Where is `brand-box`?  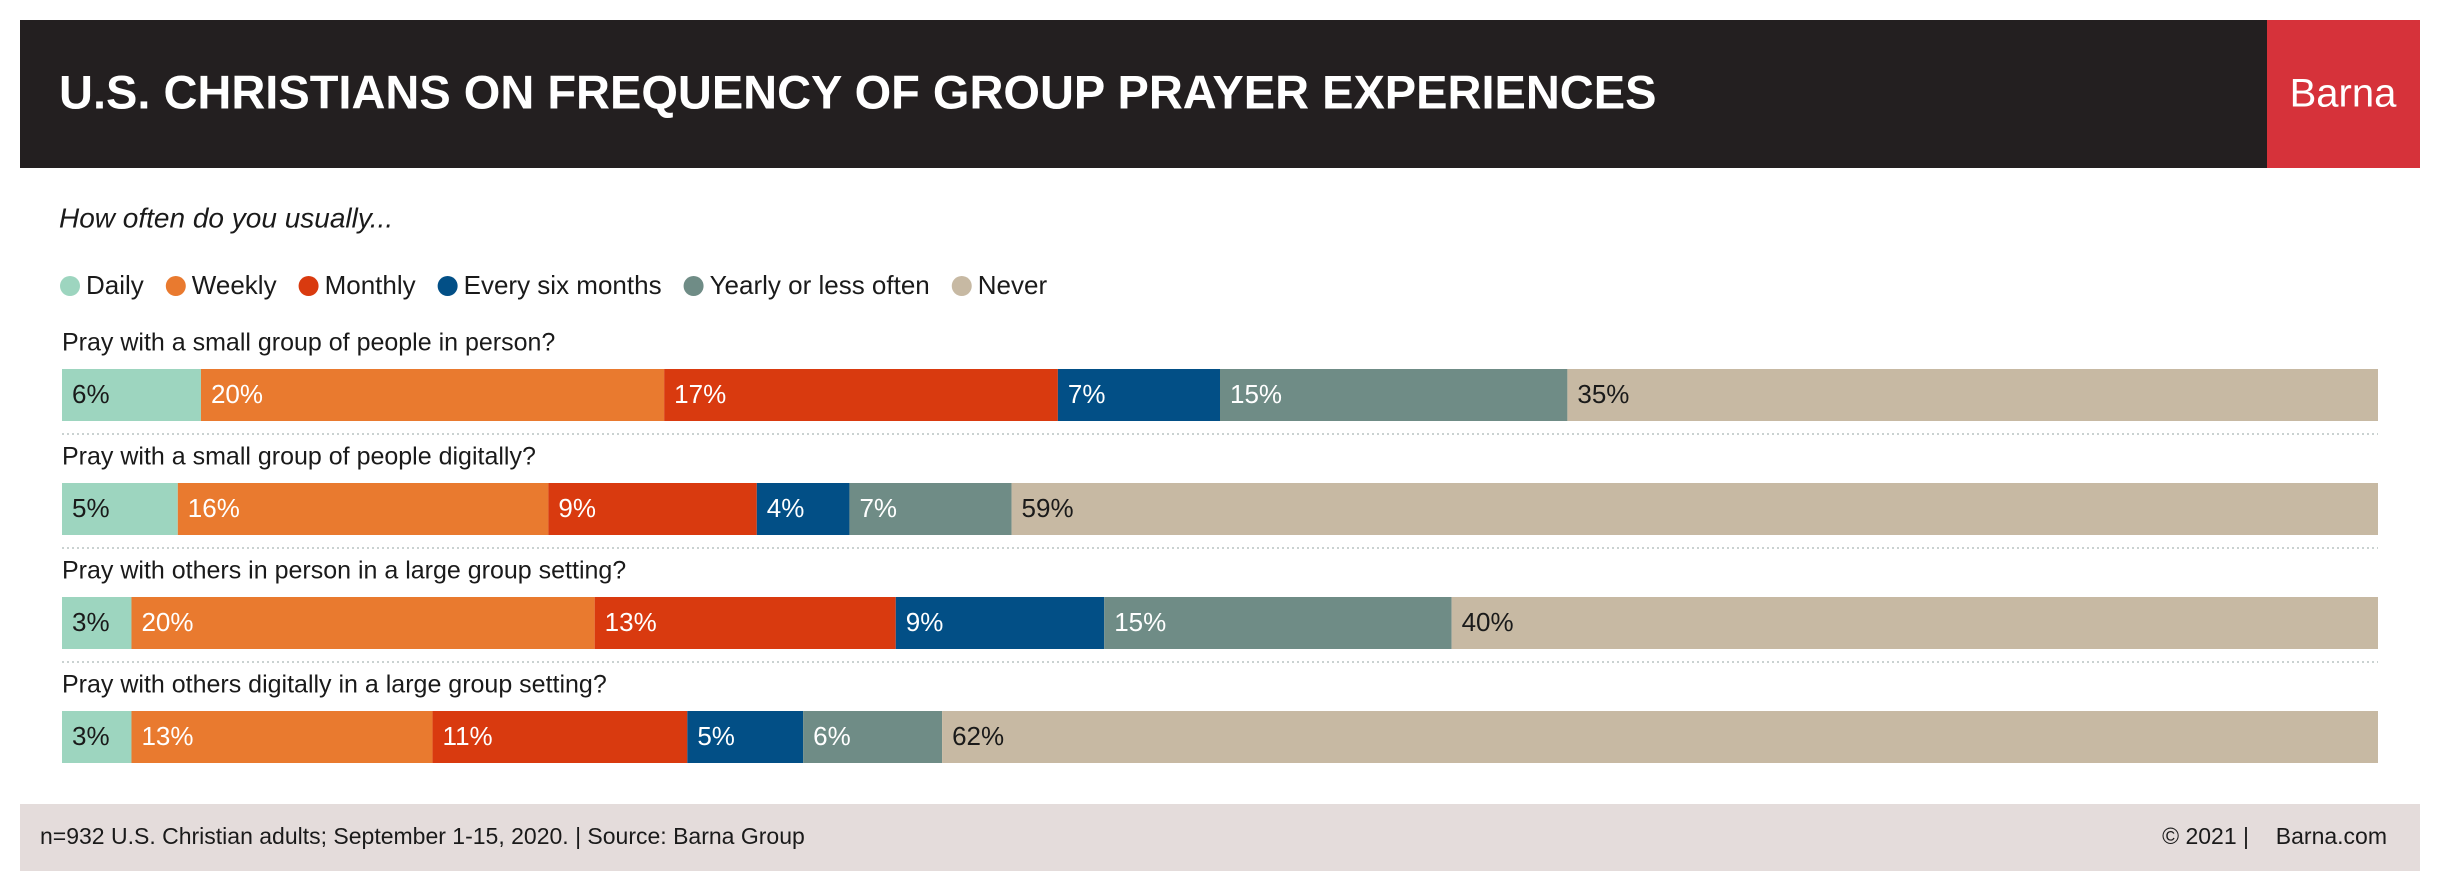
brand-box is located at coordinates (2343, 94).